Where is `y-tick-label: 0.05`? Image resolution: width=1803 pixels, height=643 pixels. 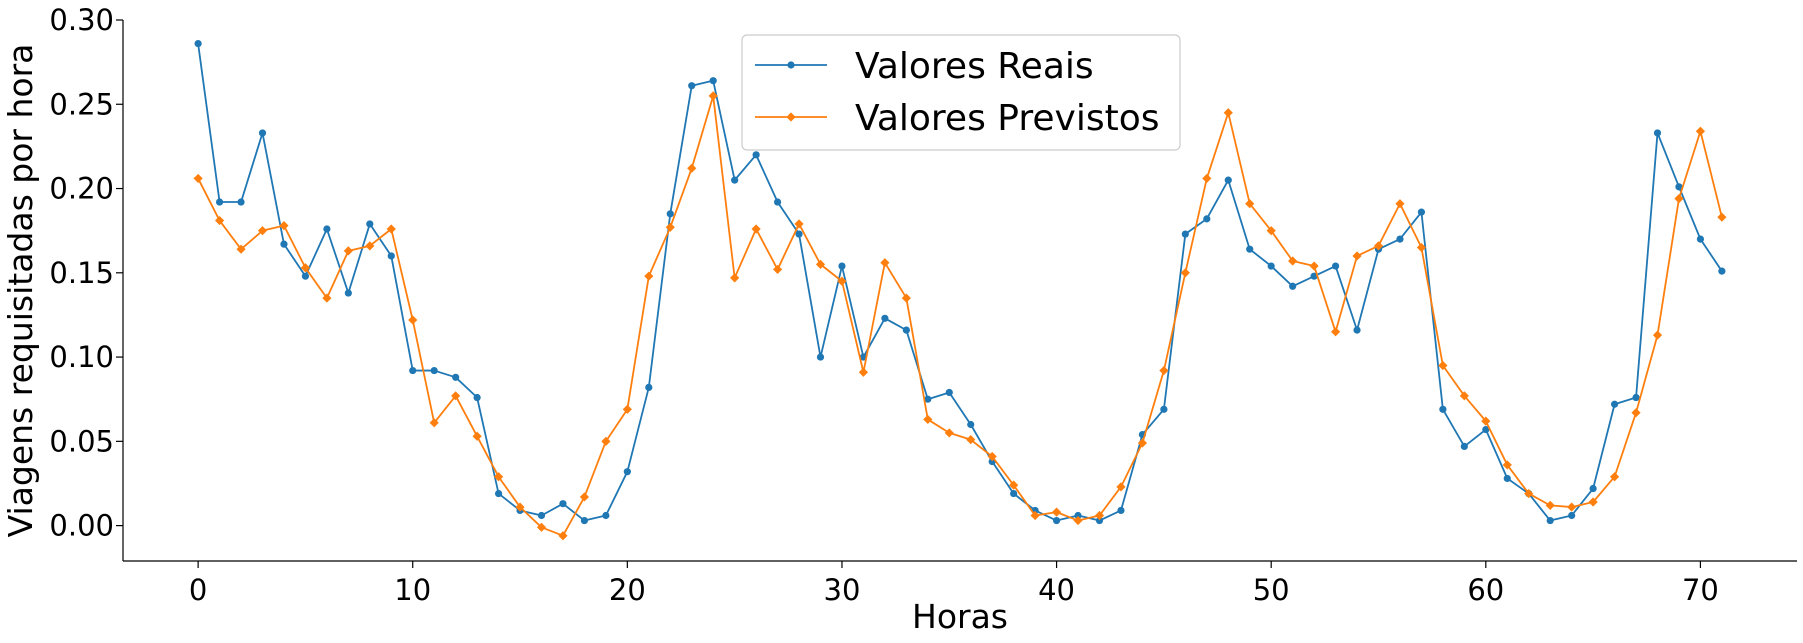 y-tick-label: 0.05 is located at coordinates (81, 441).